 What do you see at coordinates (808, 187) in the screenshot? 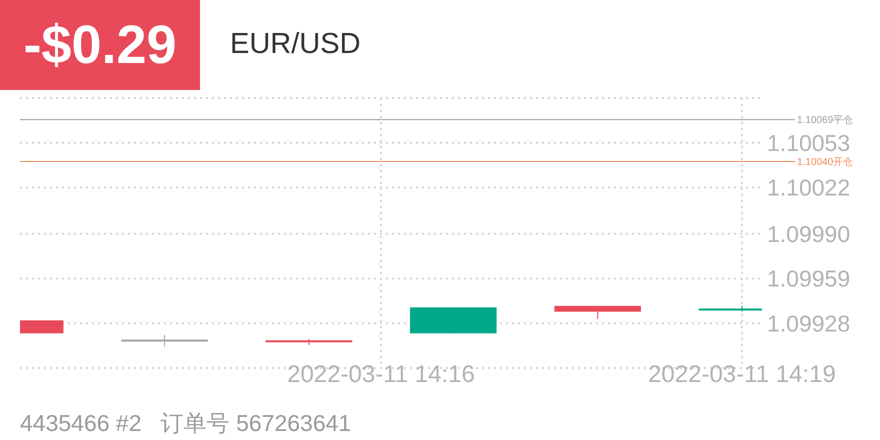
I see `y-tick-label: 1.10022` at bounding box center [808, 187].